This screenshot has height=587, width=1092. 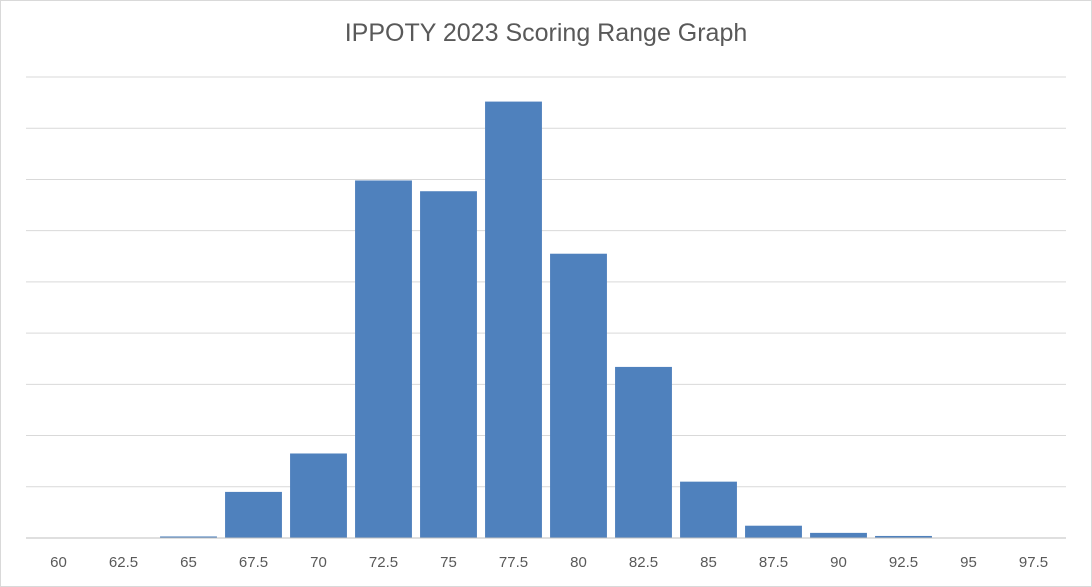 I want to click on x-tick-label: 75, so click(x=448, y=562).